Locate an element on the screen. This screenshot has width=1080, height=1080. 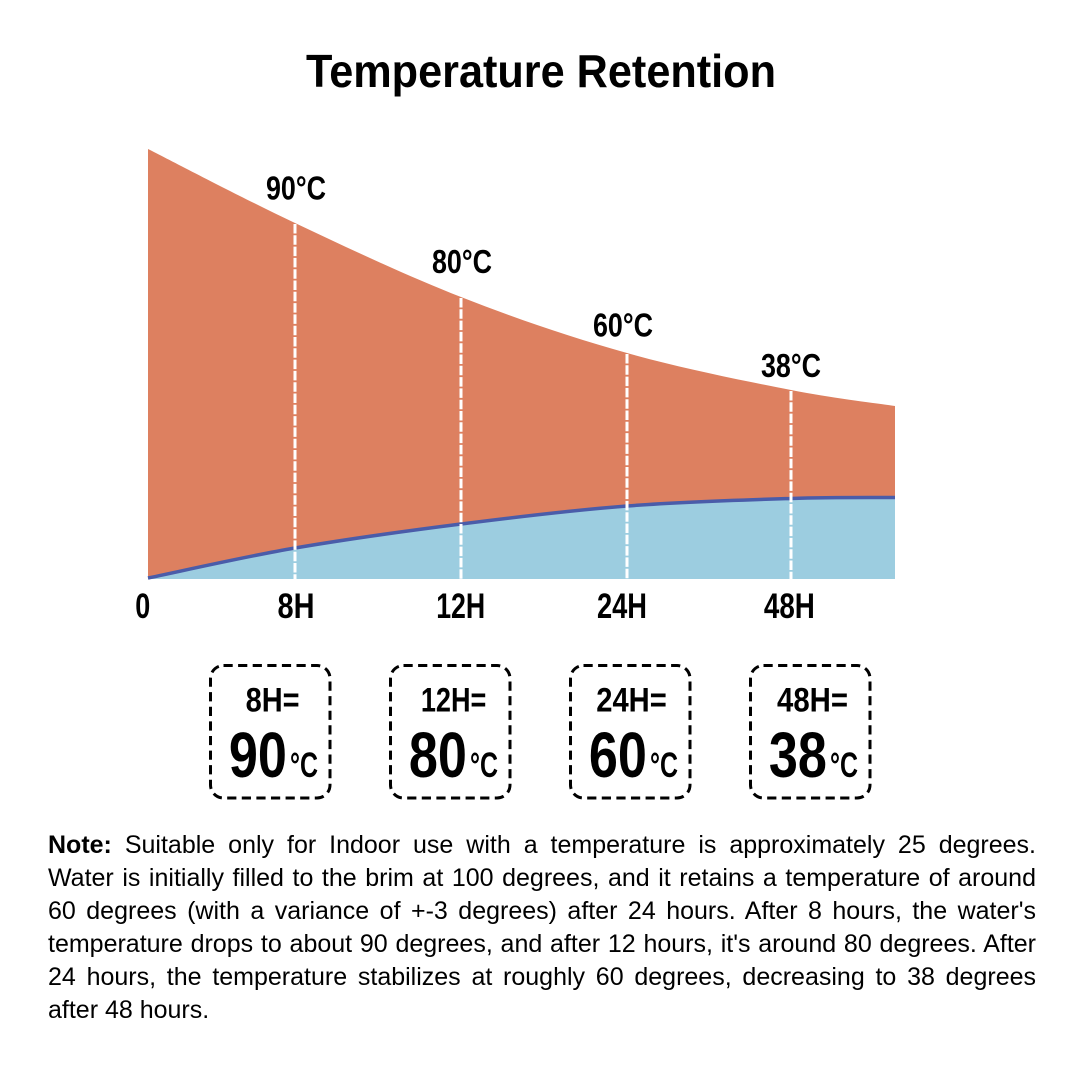
svg-text: 38 is located at coordinates (798, 755).